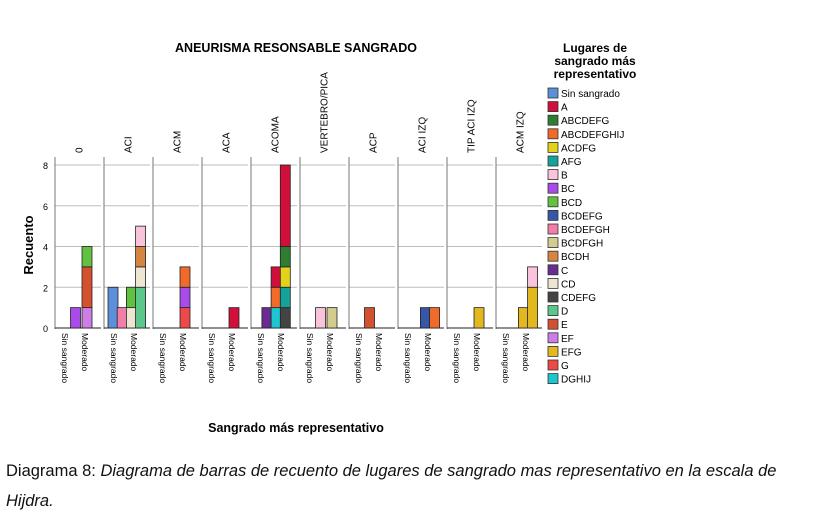  Describe the element at coordinates (423, 135) in the screenshot. I see `panel-header: ACI IZQ` at that location.